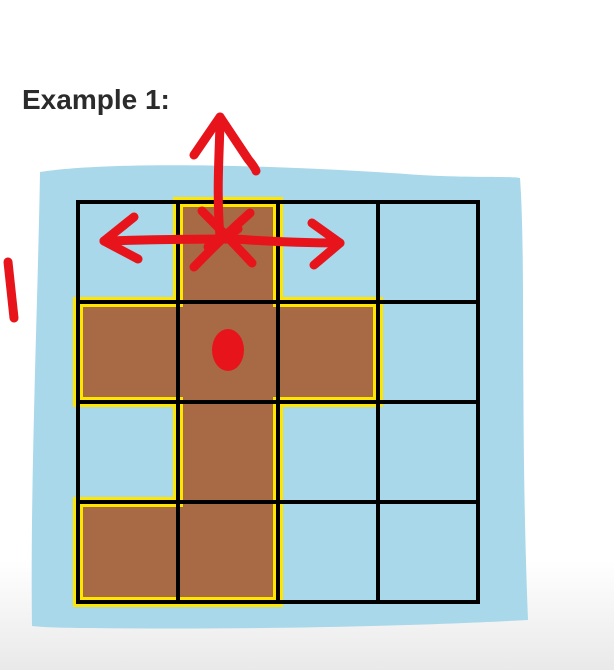  Describe the element at coordinates (170, 240) in the screenshot. I see `arrow-left-shaft` at that location.